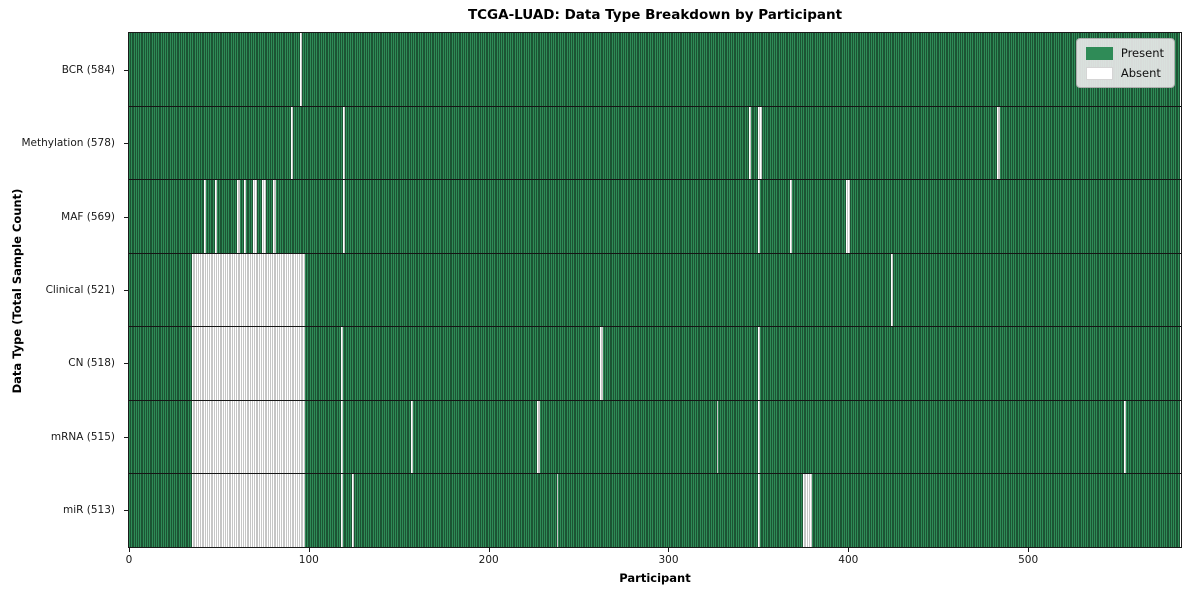 The image size is (1200, 600). I want to click on y-tick-label-cn: CN (518), so click(91, 363).